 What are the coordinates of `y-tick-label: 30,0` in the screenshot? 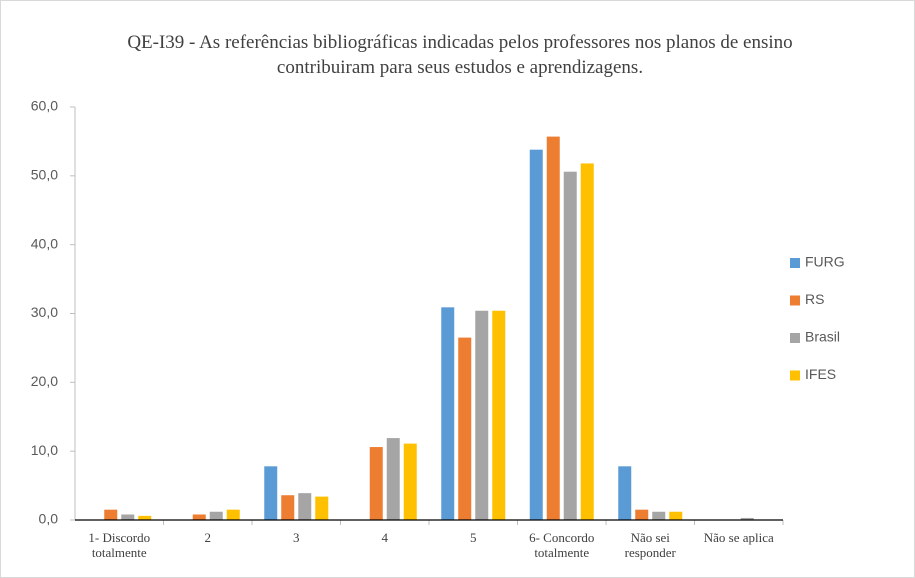 It's located at (44, 312).